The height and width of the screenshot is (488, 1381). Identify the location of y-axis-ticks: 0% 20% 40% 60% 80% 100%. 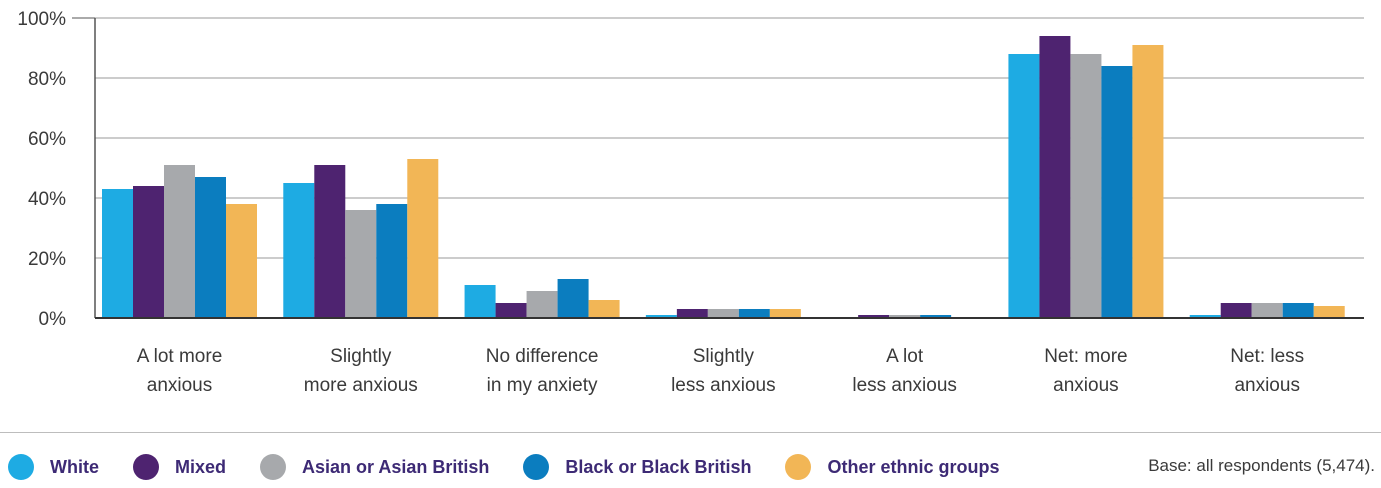
(41, 169).